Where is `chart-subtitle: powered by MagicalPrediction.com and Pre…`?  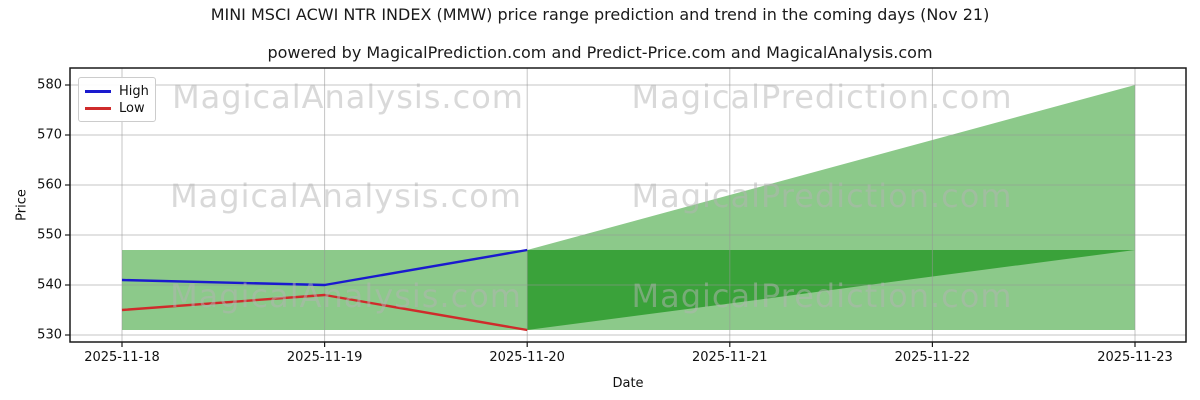 chart-subtitle: powered by MagicalPrediction.com and Pre… is located at coordinates (600, 52).